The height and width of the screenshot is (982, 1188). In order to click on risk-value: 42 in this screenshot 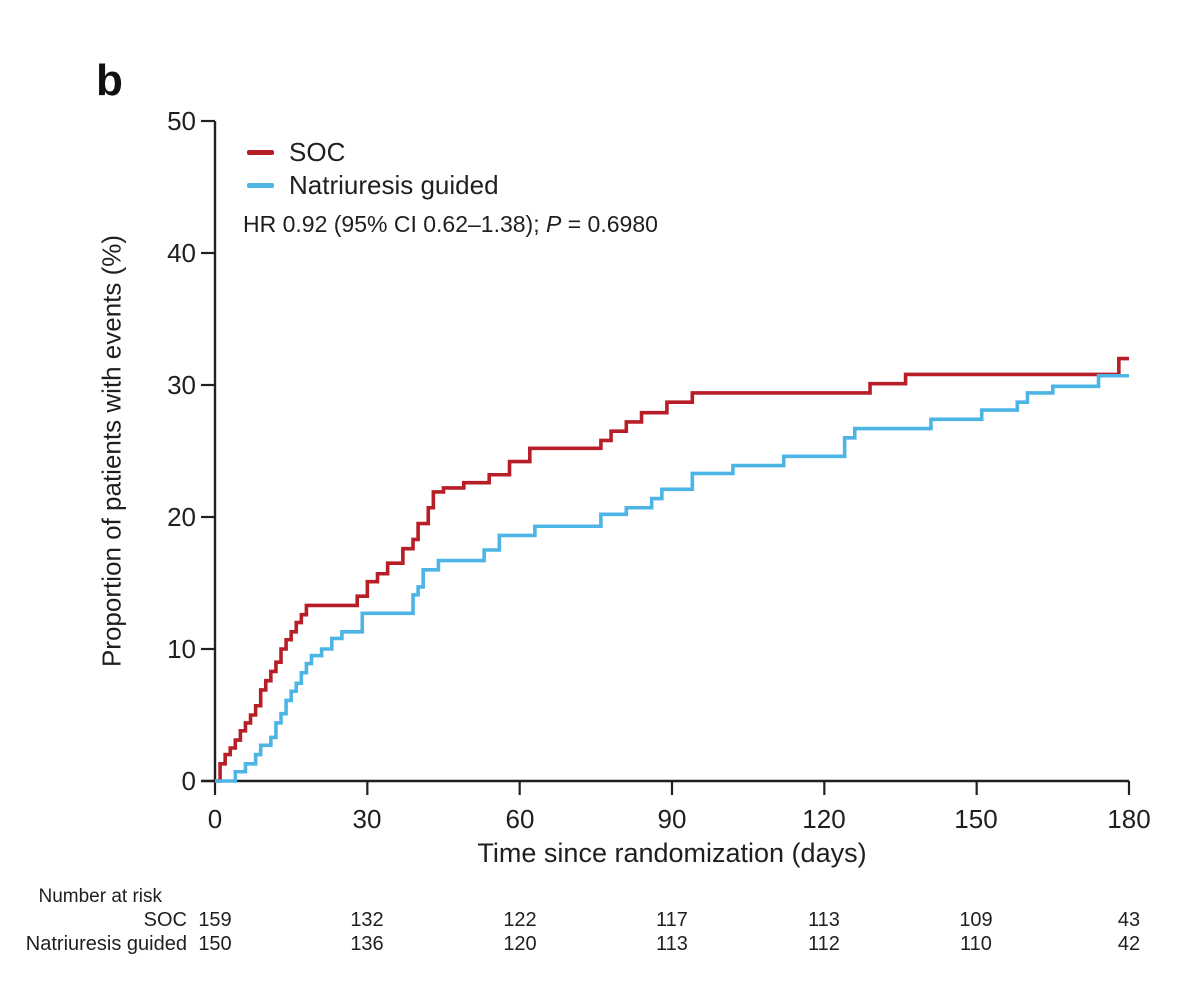, I will do `click(1129, 944)`.